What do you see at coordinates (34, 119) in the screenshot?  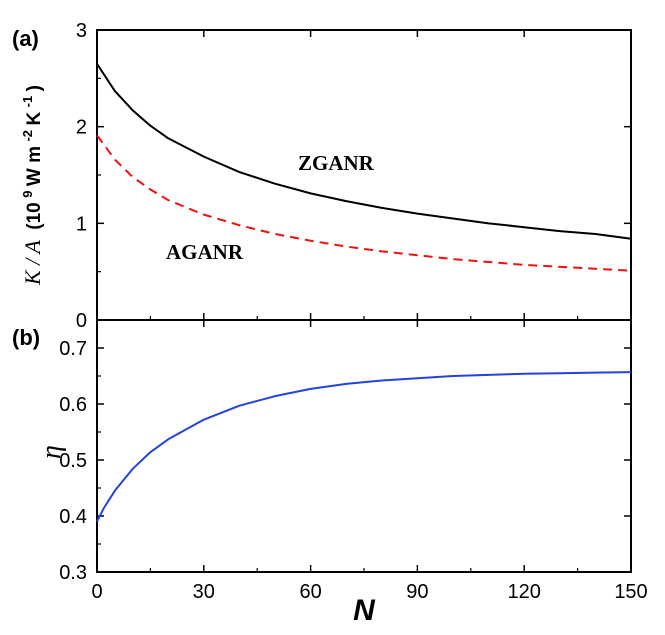 I see `y-axis-unit-mid2: K` at bounding box center [34, 119].